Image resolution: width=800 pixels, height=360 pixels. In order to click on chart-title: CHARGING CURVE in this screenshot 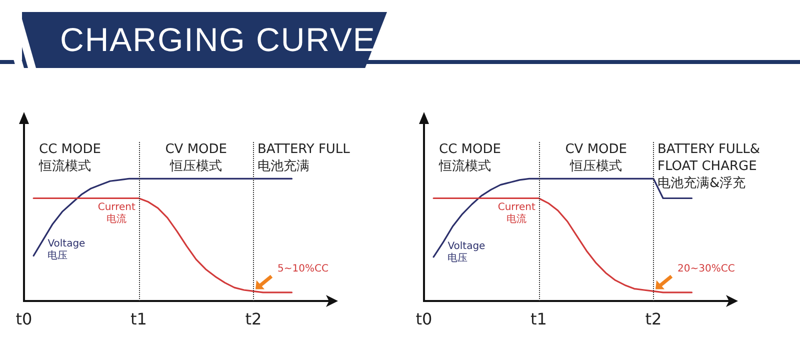, I will do `click(218, 40)`.